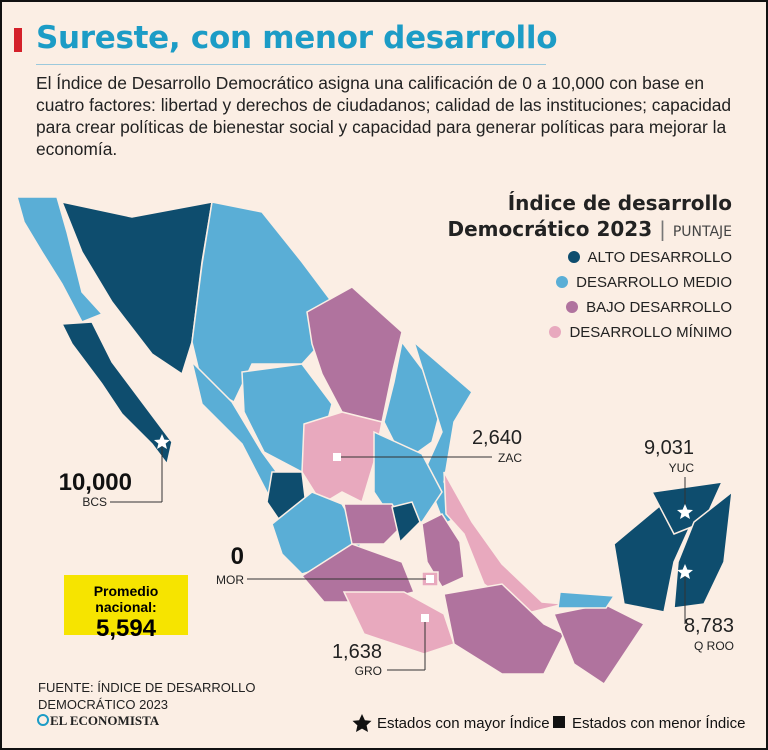  Describe the element at coordinates (669, 448) in the screenshot. I see `callout-value: 9,031` at that location.